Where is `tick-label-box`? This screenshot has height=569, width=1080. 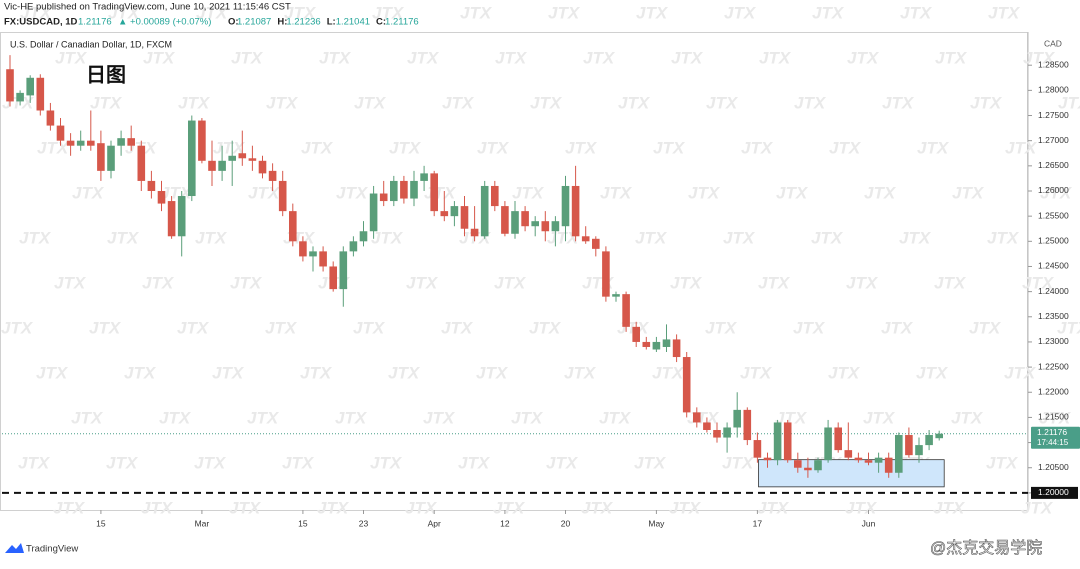
tick-label-box is located at coordinates (1054, 492).